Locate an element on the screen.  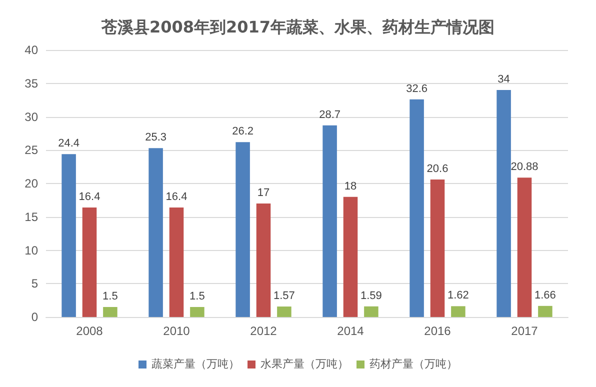
x-tick-label: 2016 is located at coordinates (438, 331).